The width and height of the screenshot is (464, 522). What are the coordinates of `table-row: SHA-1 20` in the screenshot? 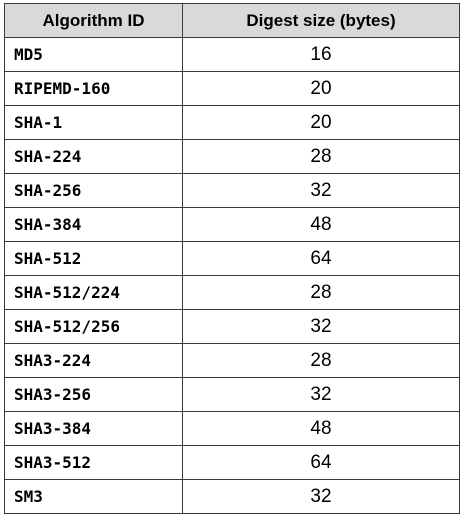 It's located at (232, 122).